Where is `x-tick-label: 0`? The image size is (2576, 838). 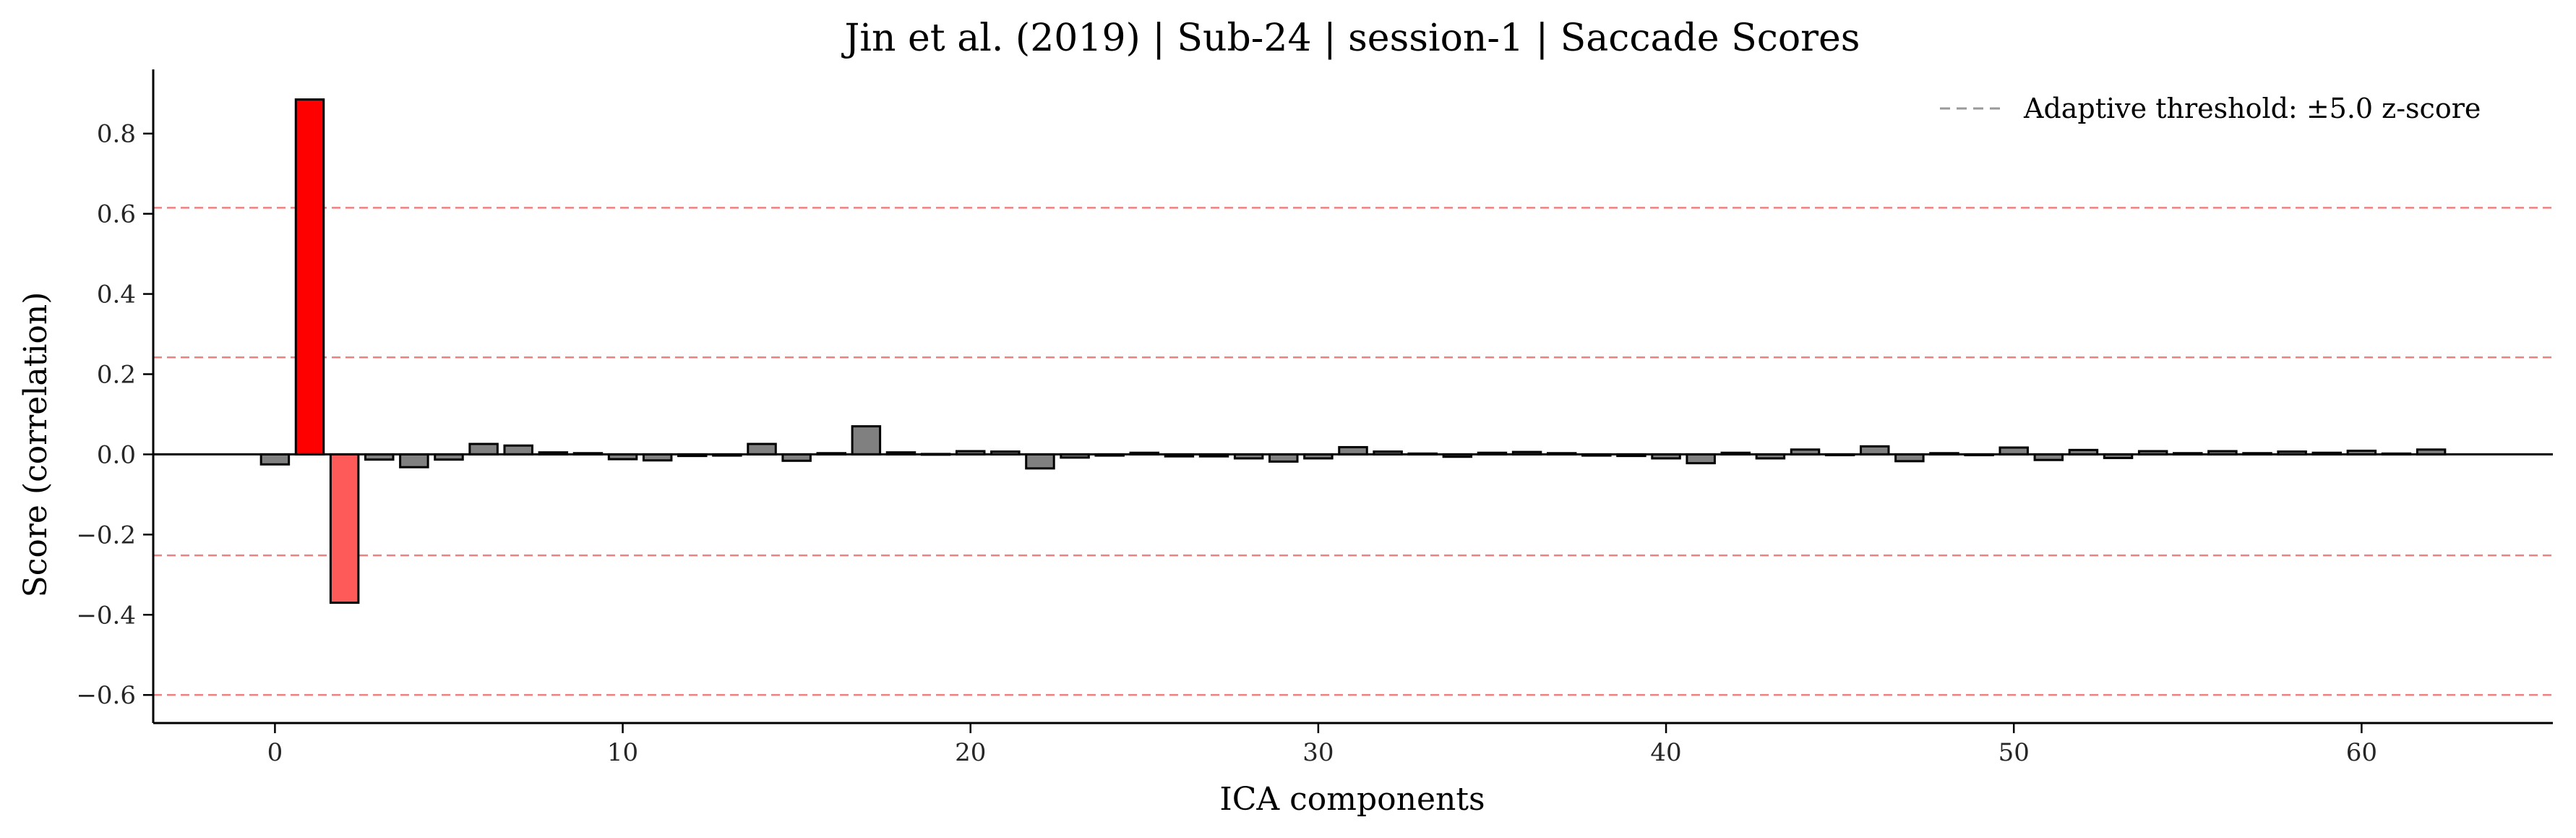
x-tick-label: 0 is located at coordinates (275, 752).